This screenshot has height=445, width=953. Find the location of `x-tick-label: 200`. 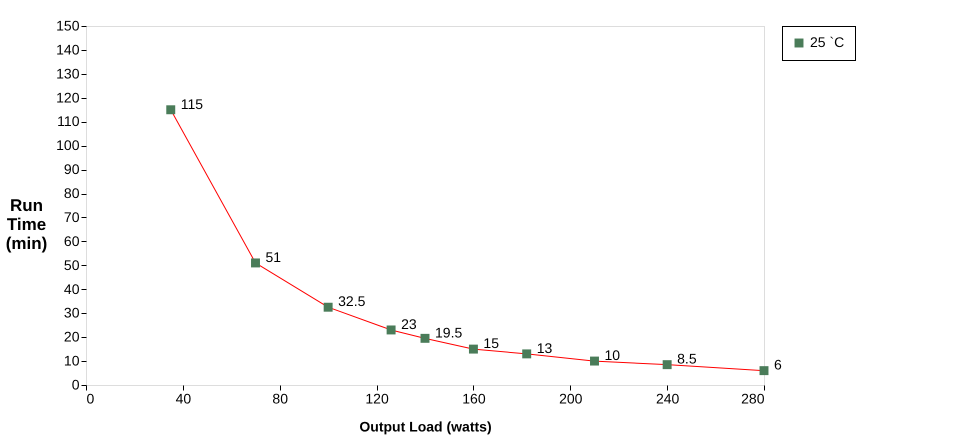

x-tick-label: 200 is located at coordinates (571, 398).